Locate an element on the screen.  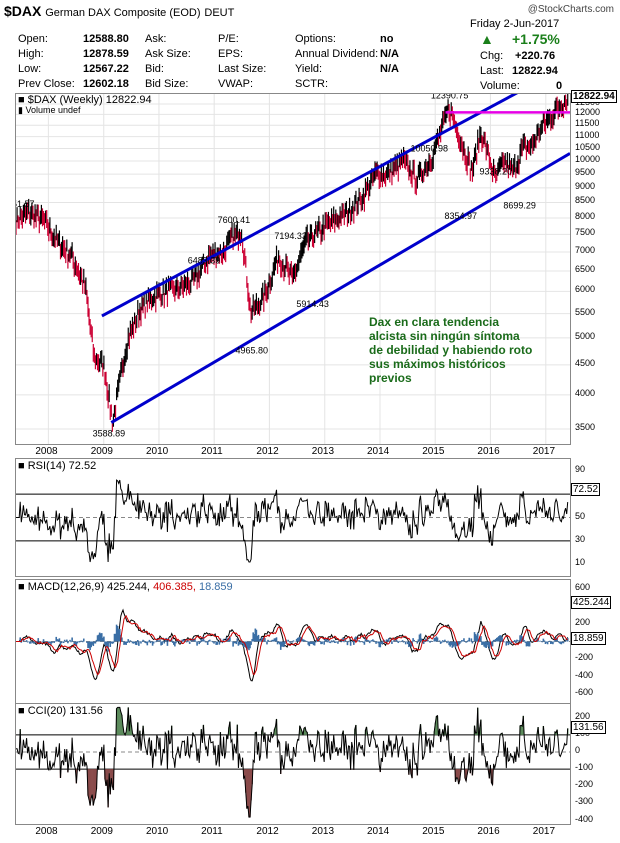
osc-y-tick: -600 is located at coordinates (584, 692).